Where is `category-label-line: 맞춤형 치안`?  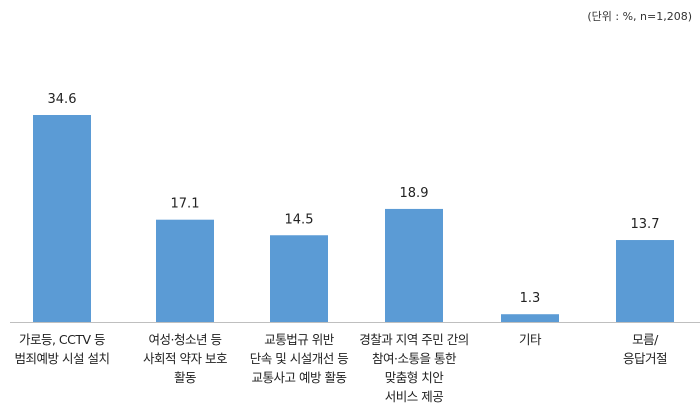
category-label-line: 맞춤형 치안 is located at coordinates (414, 377).